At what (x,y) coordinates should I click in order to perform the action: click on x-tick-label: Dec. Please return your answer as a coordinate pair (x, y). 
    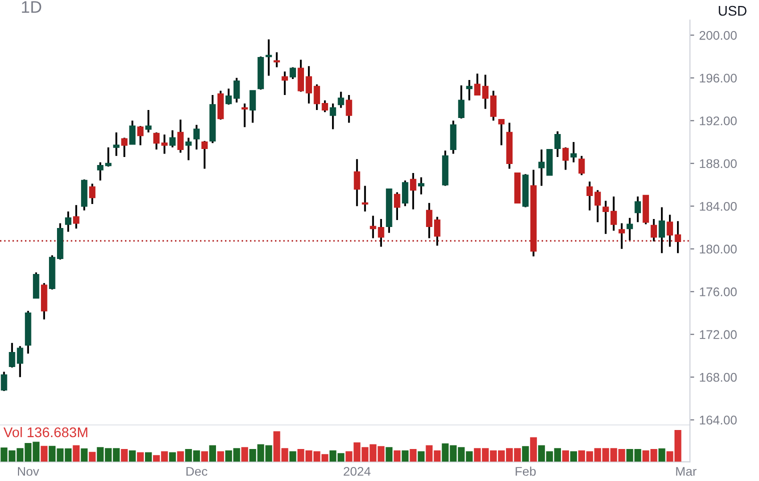
    Looking at the image, I should click on (197, 471).